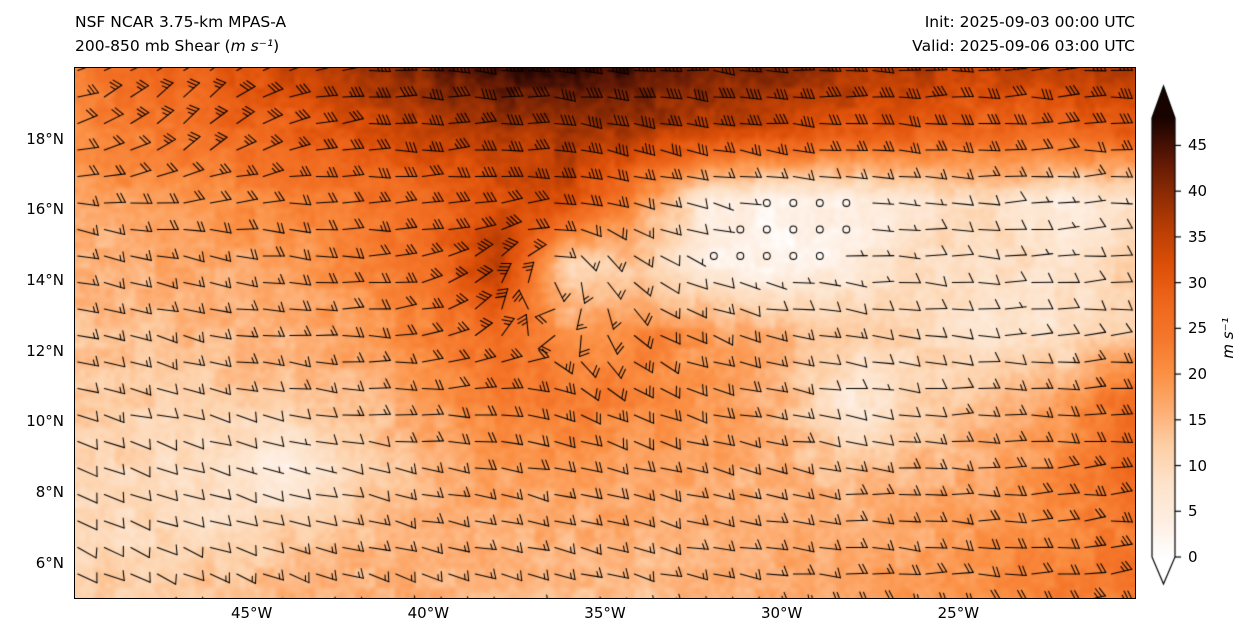  I want to click on colorbar-tick-label: 20, so click(1198, 374).